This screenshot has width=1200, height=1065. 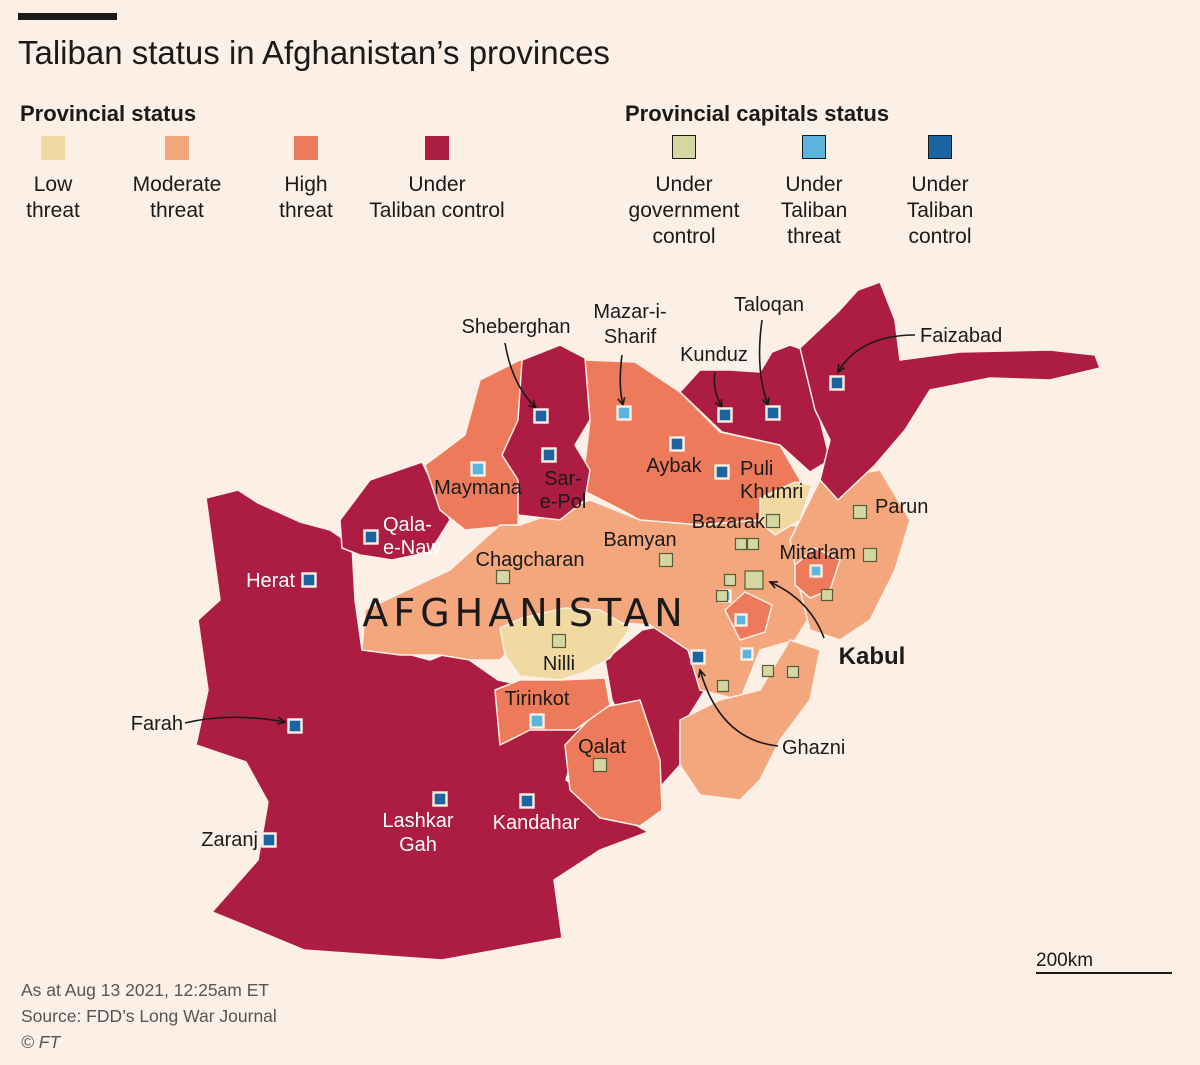 What do you see at coordinates (418, 845) in the screenshot?
I see `capital-label-lashkar-gah: Gah` at bounding box center [418, 845].